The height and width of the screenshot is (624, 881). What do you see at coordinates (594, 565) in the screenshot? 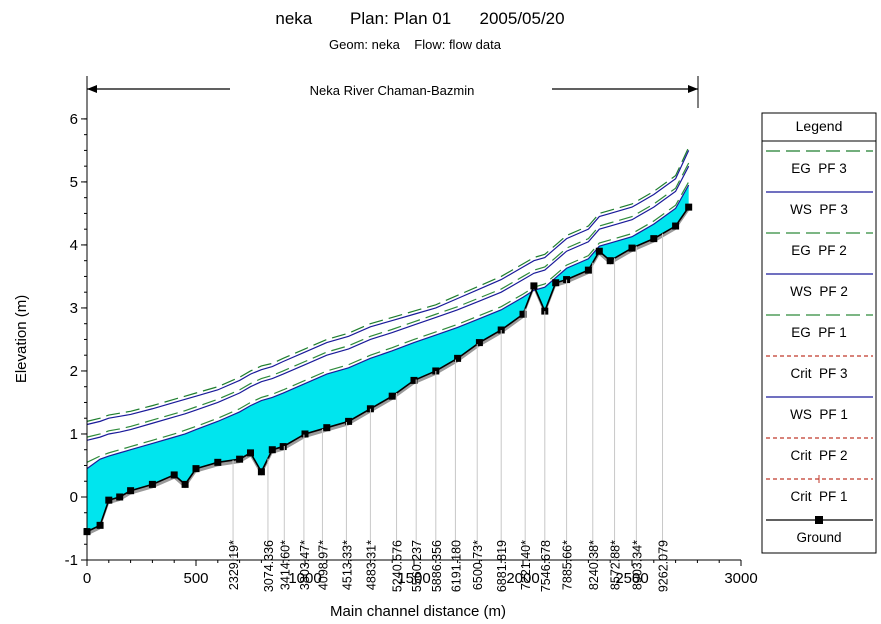
I see `station-label: 8240.38*` at bounding box center [594, 565].